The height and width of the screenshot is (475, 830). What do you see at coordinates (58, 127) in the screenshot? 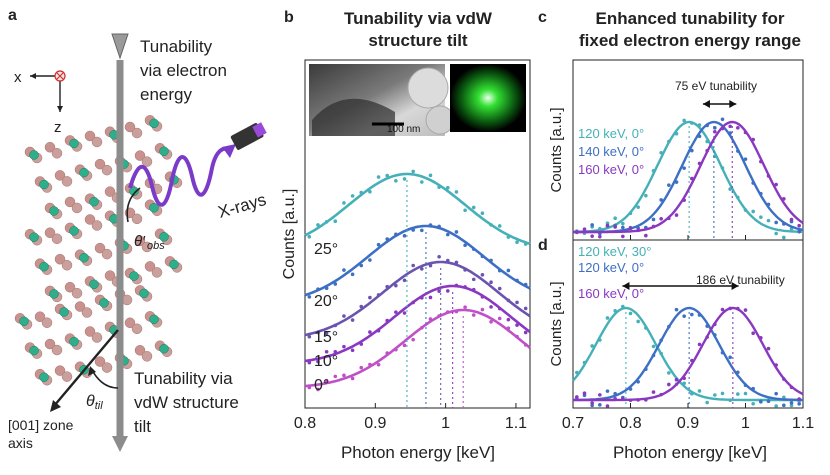
I see `axis-z-label: z` at bounding box center [58, 127].